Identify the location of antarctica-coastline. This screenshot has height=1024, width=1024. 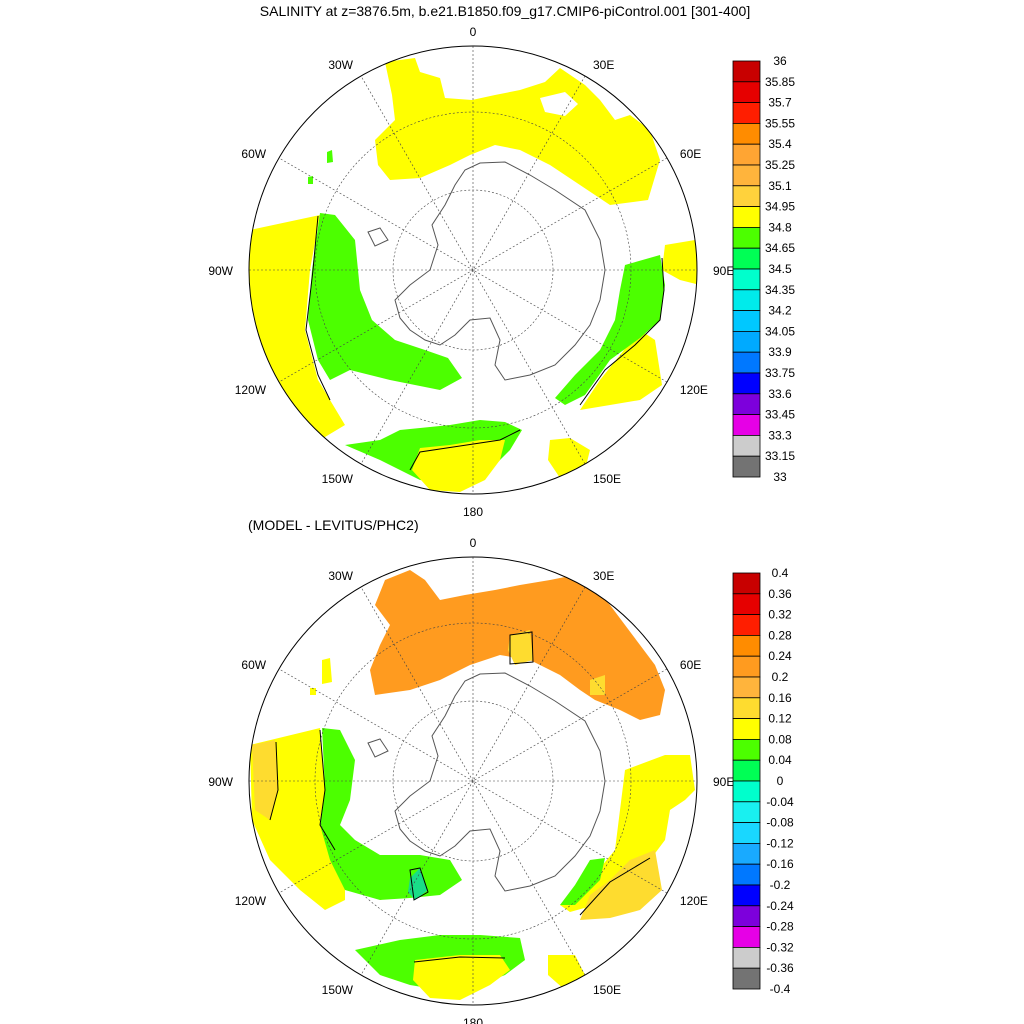
(500, 782).